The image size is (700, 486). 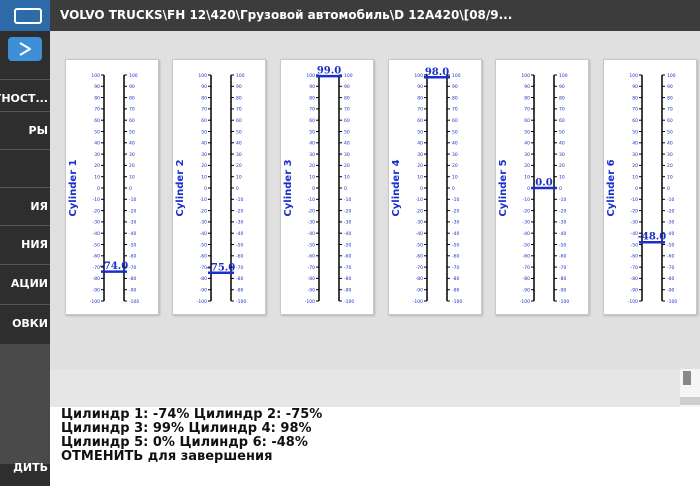 What do you see at coordinates (29, 283) in the screenshot?
I see `sidebar-item-label: АЦИИ` at bounding box center [29, 283].